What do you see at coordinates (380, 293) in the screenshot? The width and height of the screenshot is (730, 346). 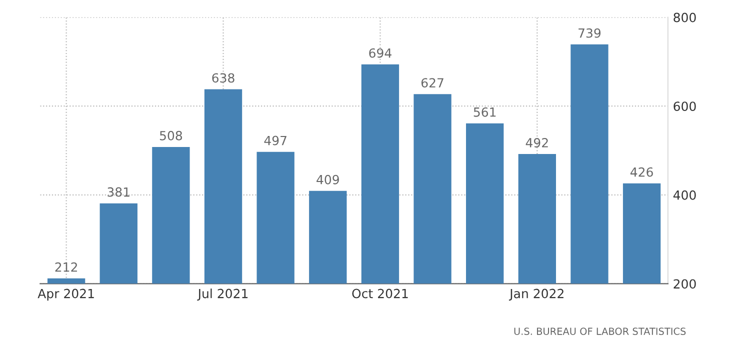 I see `x-tick-label: Oct 2021` at bounding box center [380, 293].